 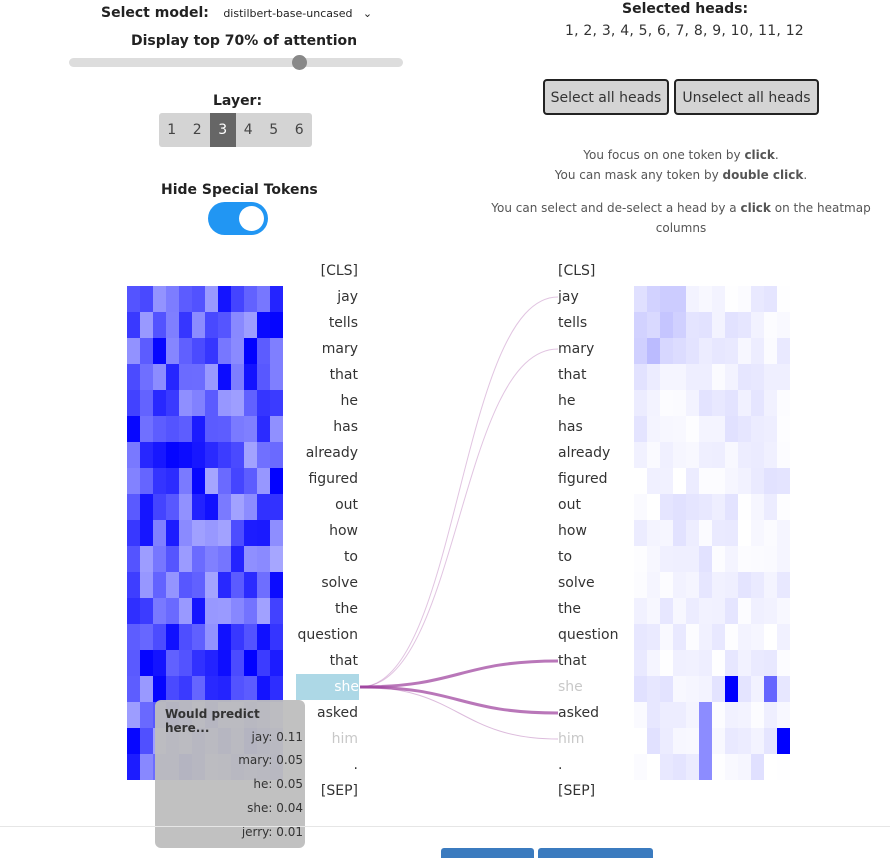 I want to click on token-left: tells, so click(x=343, y=323).